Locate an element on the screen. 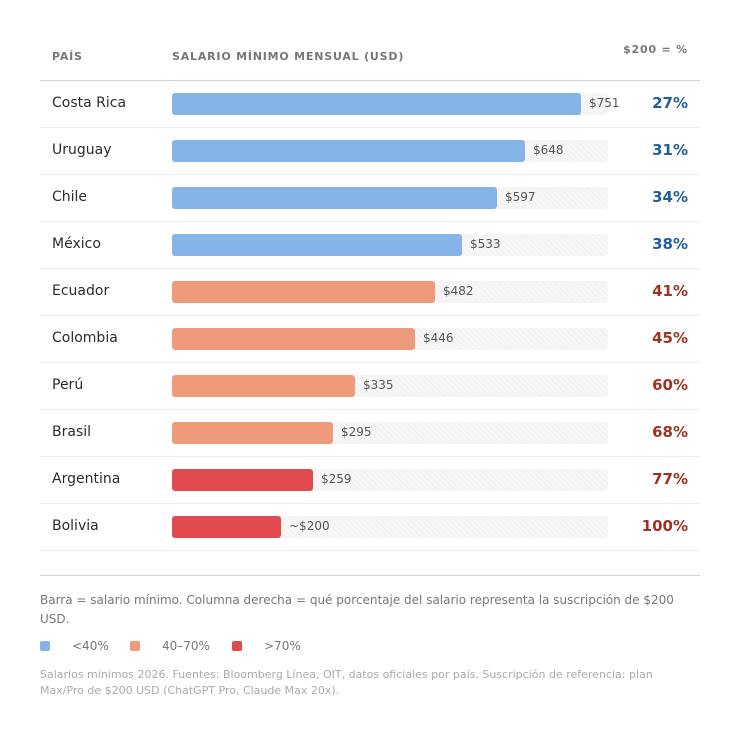 Image resolution: width=740 pixels, height=731 pixels. table-row: Argentina $259 77% is located at coordinates (370, 480).